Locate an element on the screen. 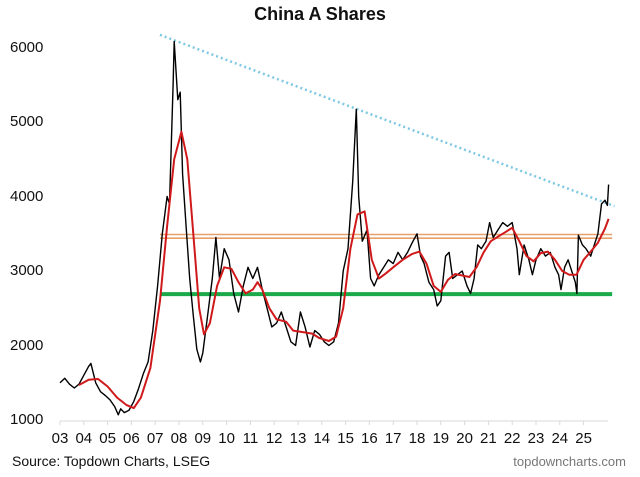  y-tick-label: 6000 is located at coordinates (27, 47).